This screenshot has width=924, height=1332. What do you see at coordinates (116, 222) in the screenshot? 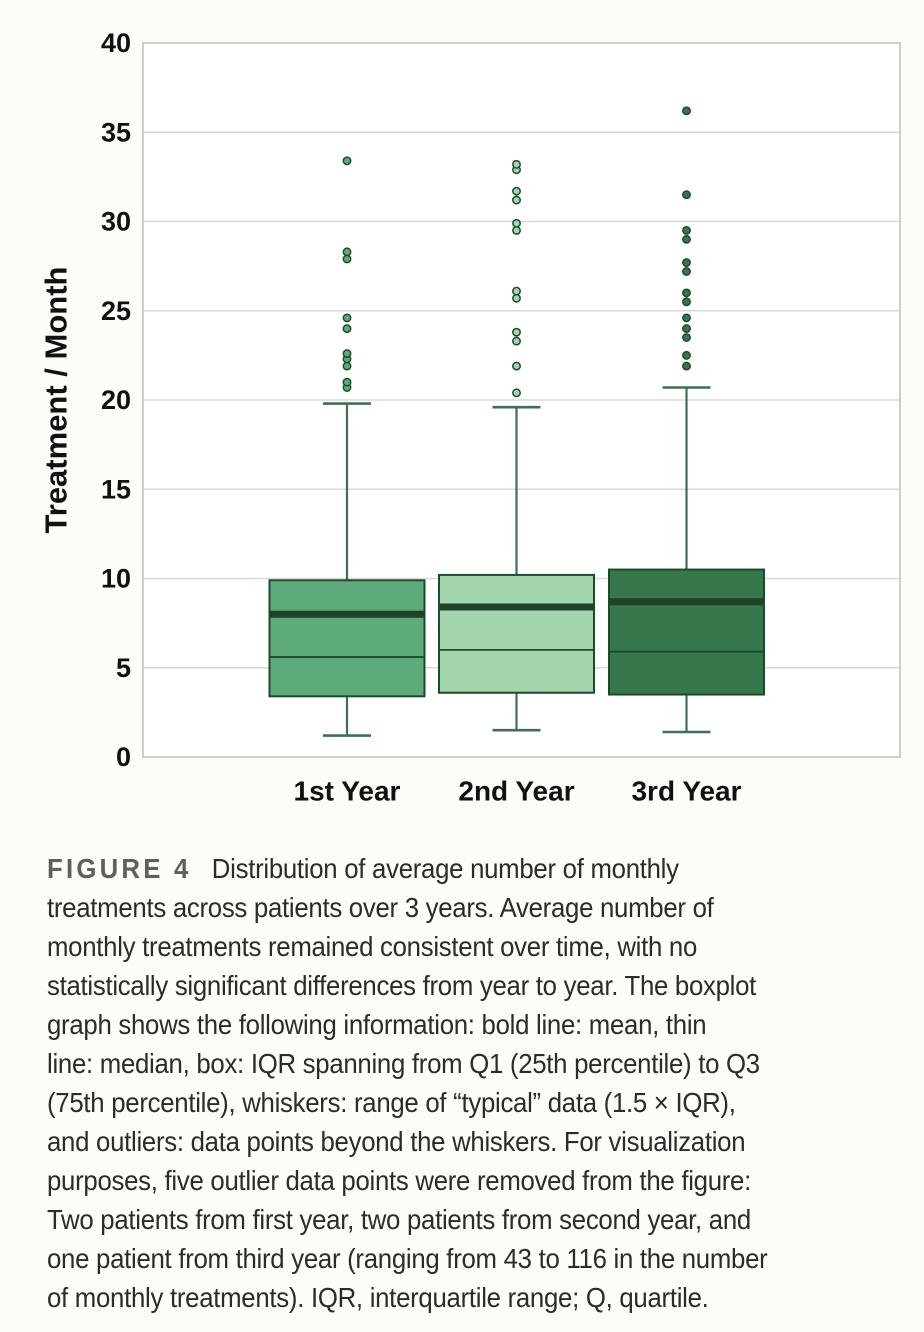
I see `y-tick-label: 30` at bounding box center [116, 222].